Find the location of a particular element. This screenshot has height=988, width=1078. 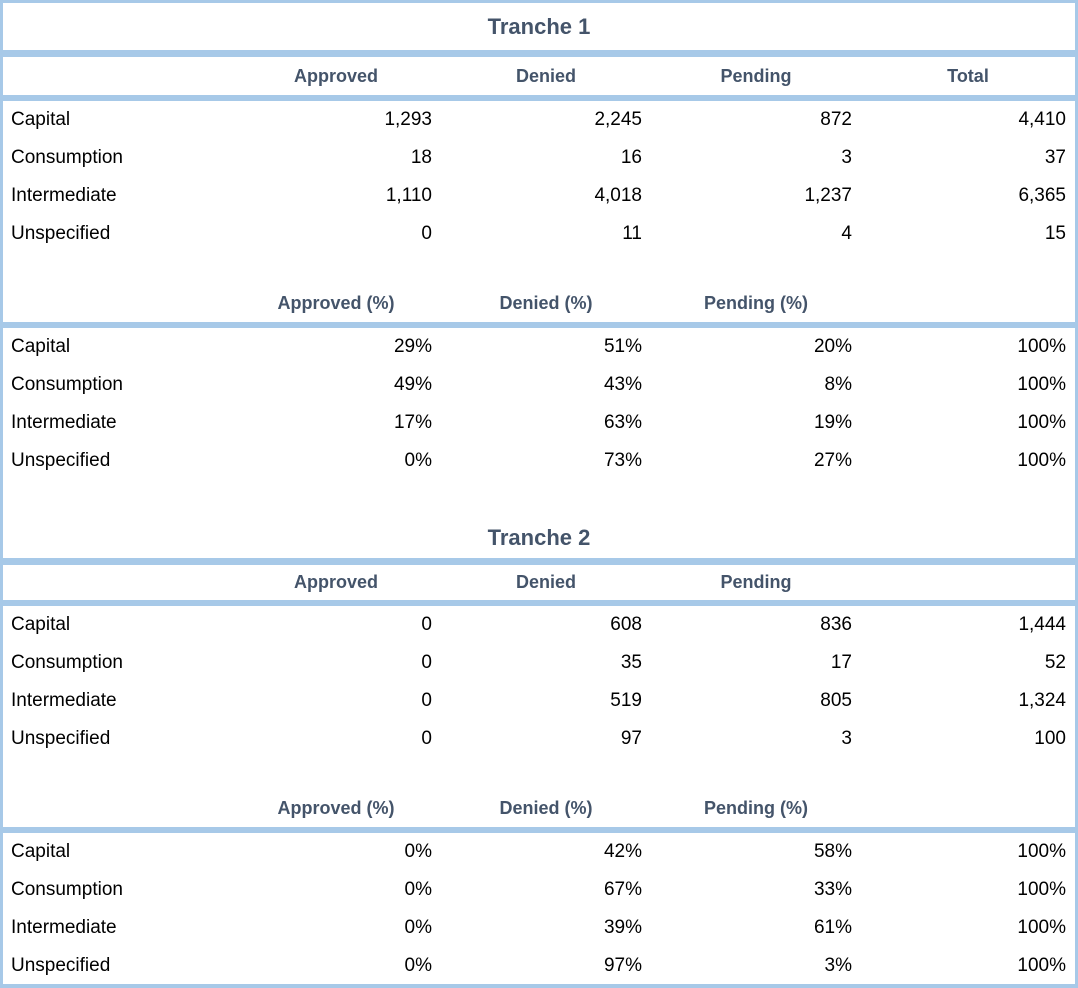

cell-value: 51% is located at coordinates (622, 346).